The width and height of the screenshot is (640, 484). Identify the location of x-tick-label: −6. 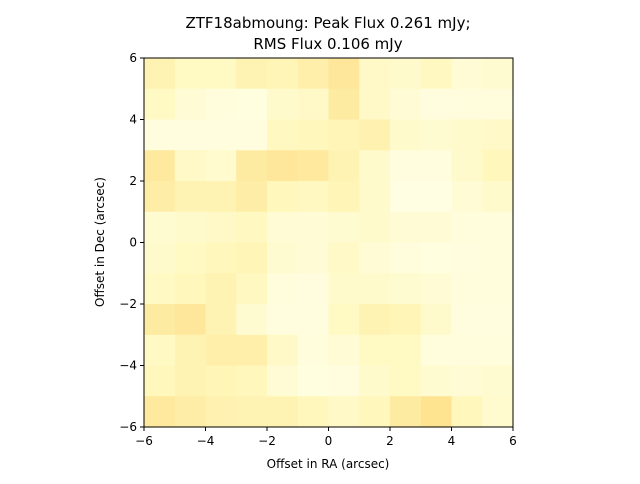
(144, 441).